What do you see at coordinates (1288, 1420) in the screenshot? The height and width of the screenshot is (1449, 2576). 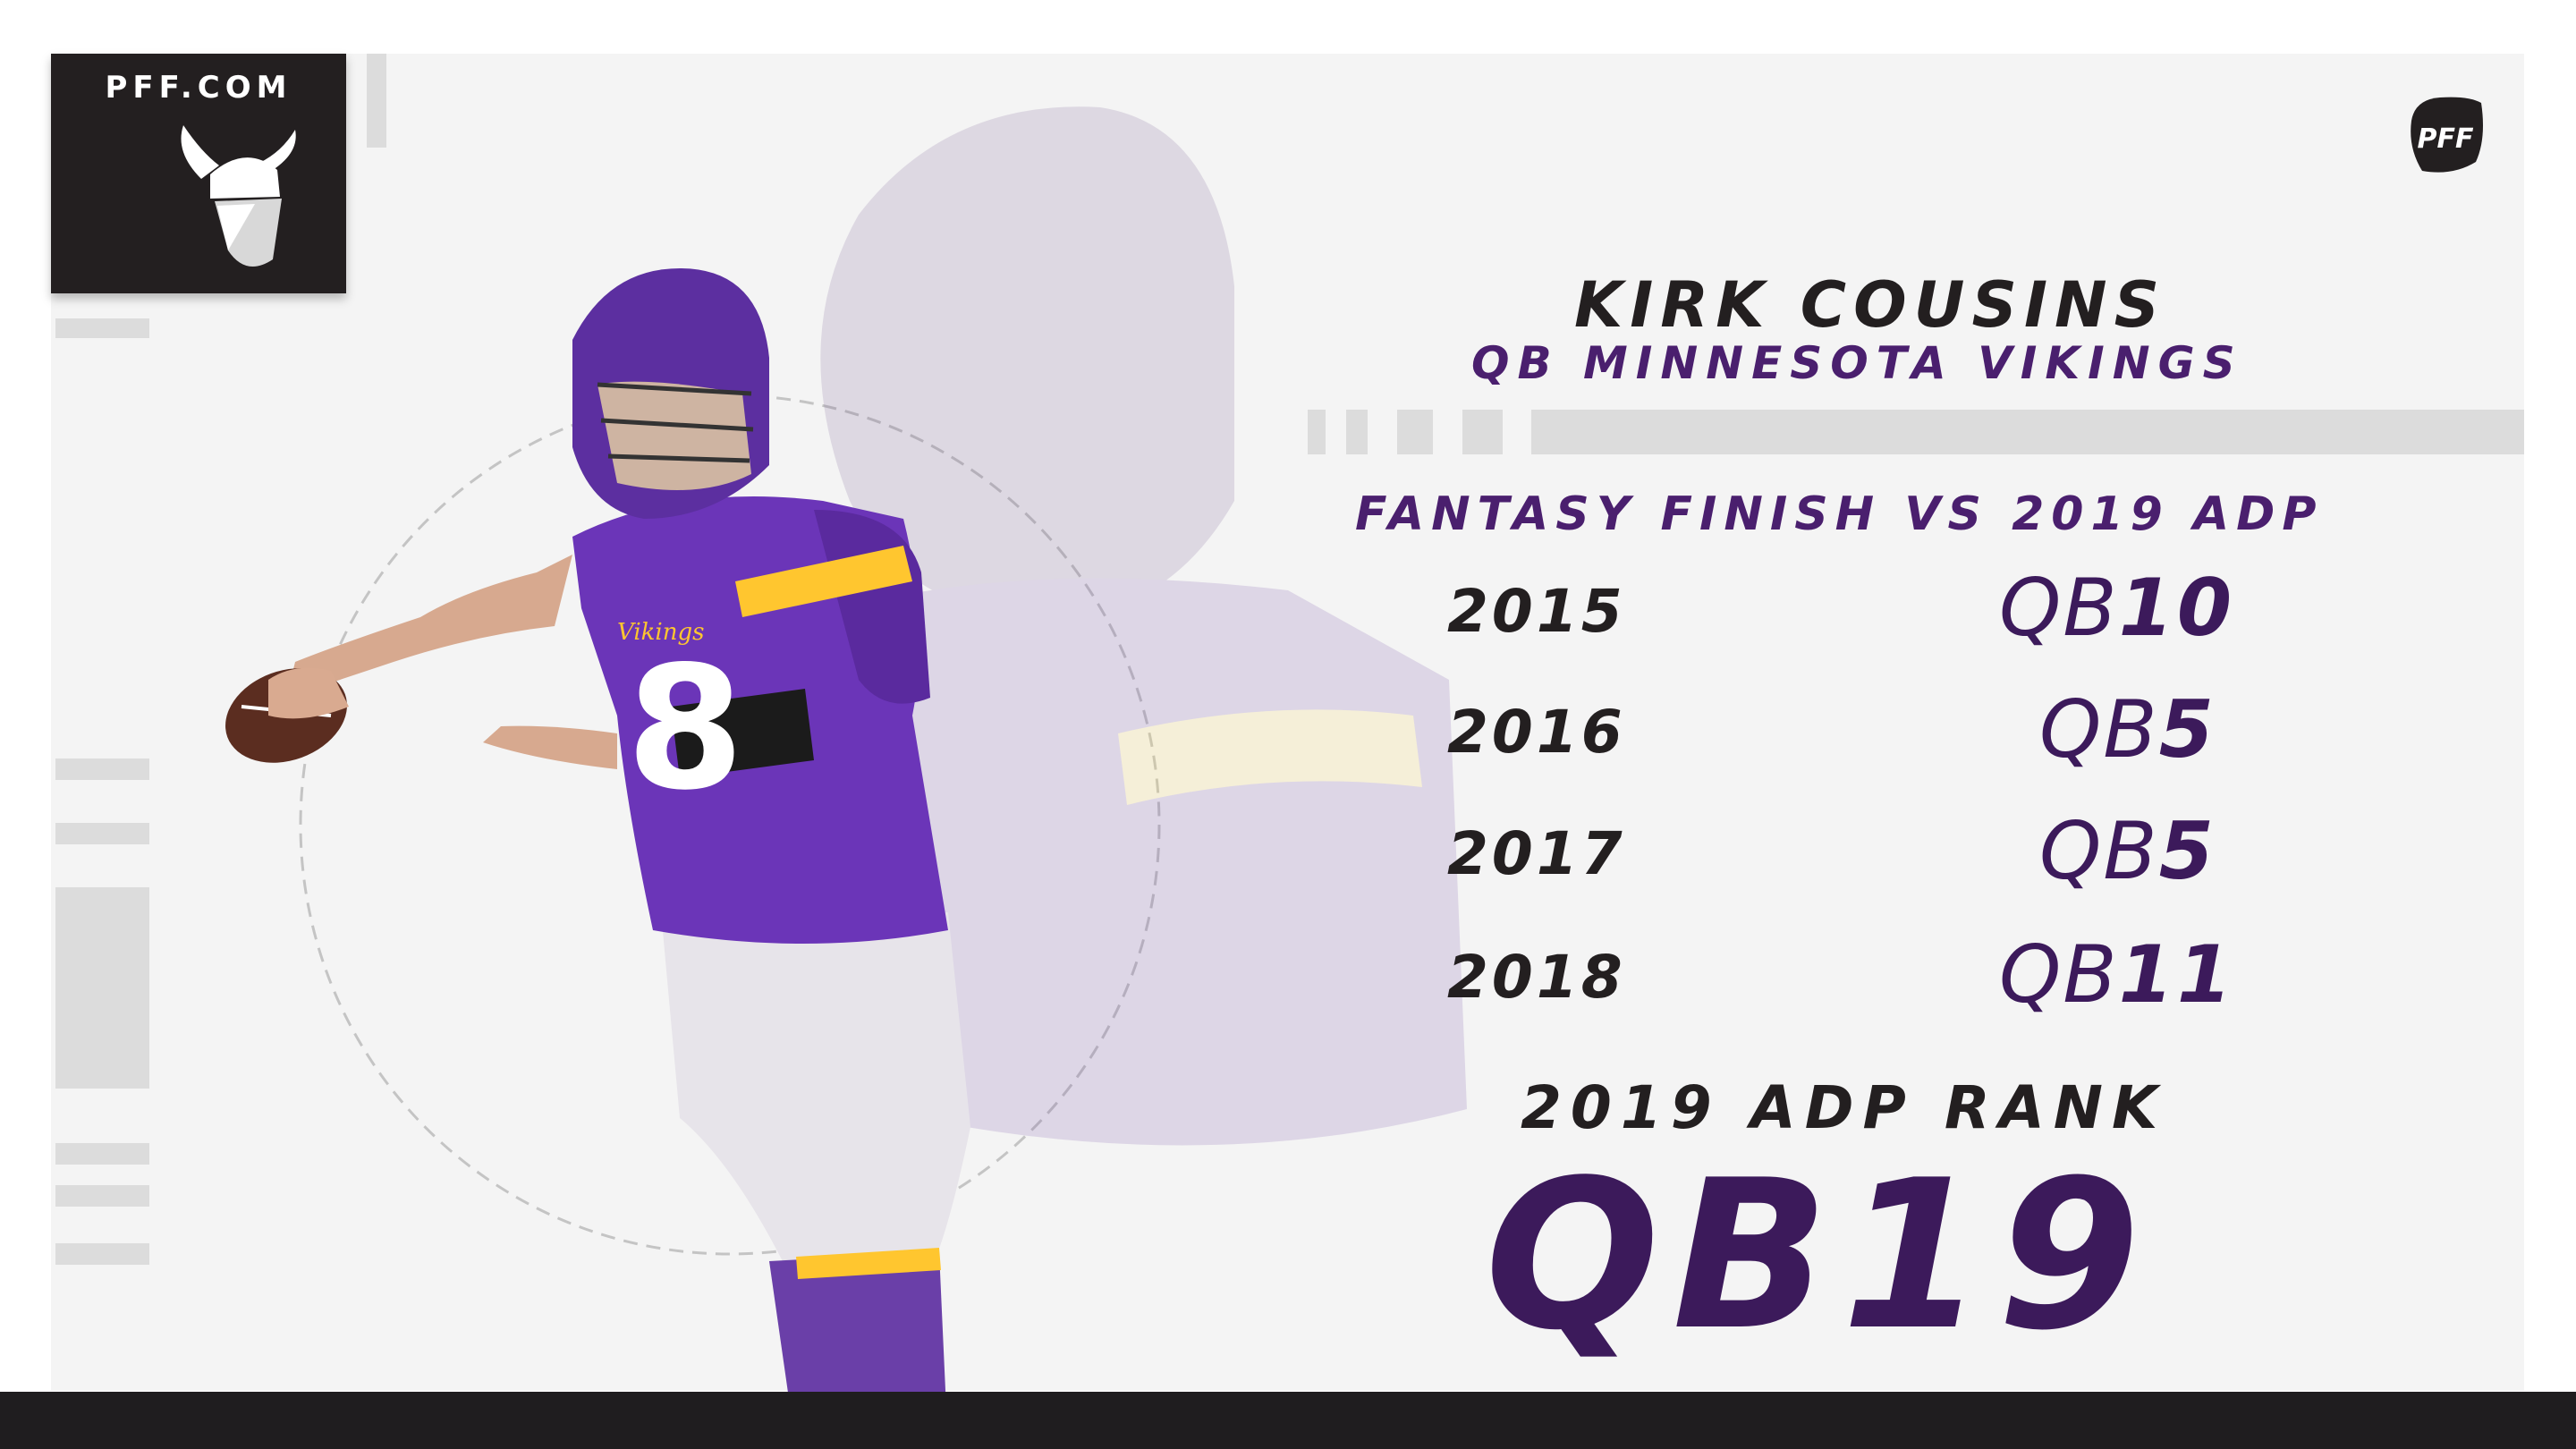 I see `bottom-bar` at bounding box center [1288, 1420].